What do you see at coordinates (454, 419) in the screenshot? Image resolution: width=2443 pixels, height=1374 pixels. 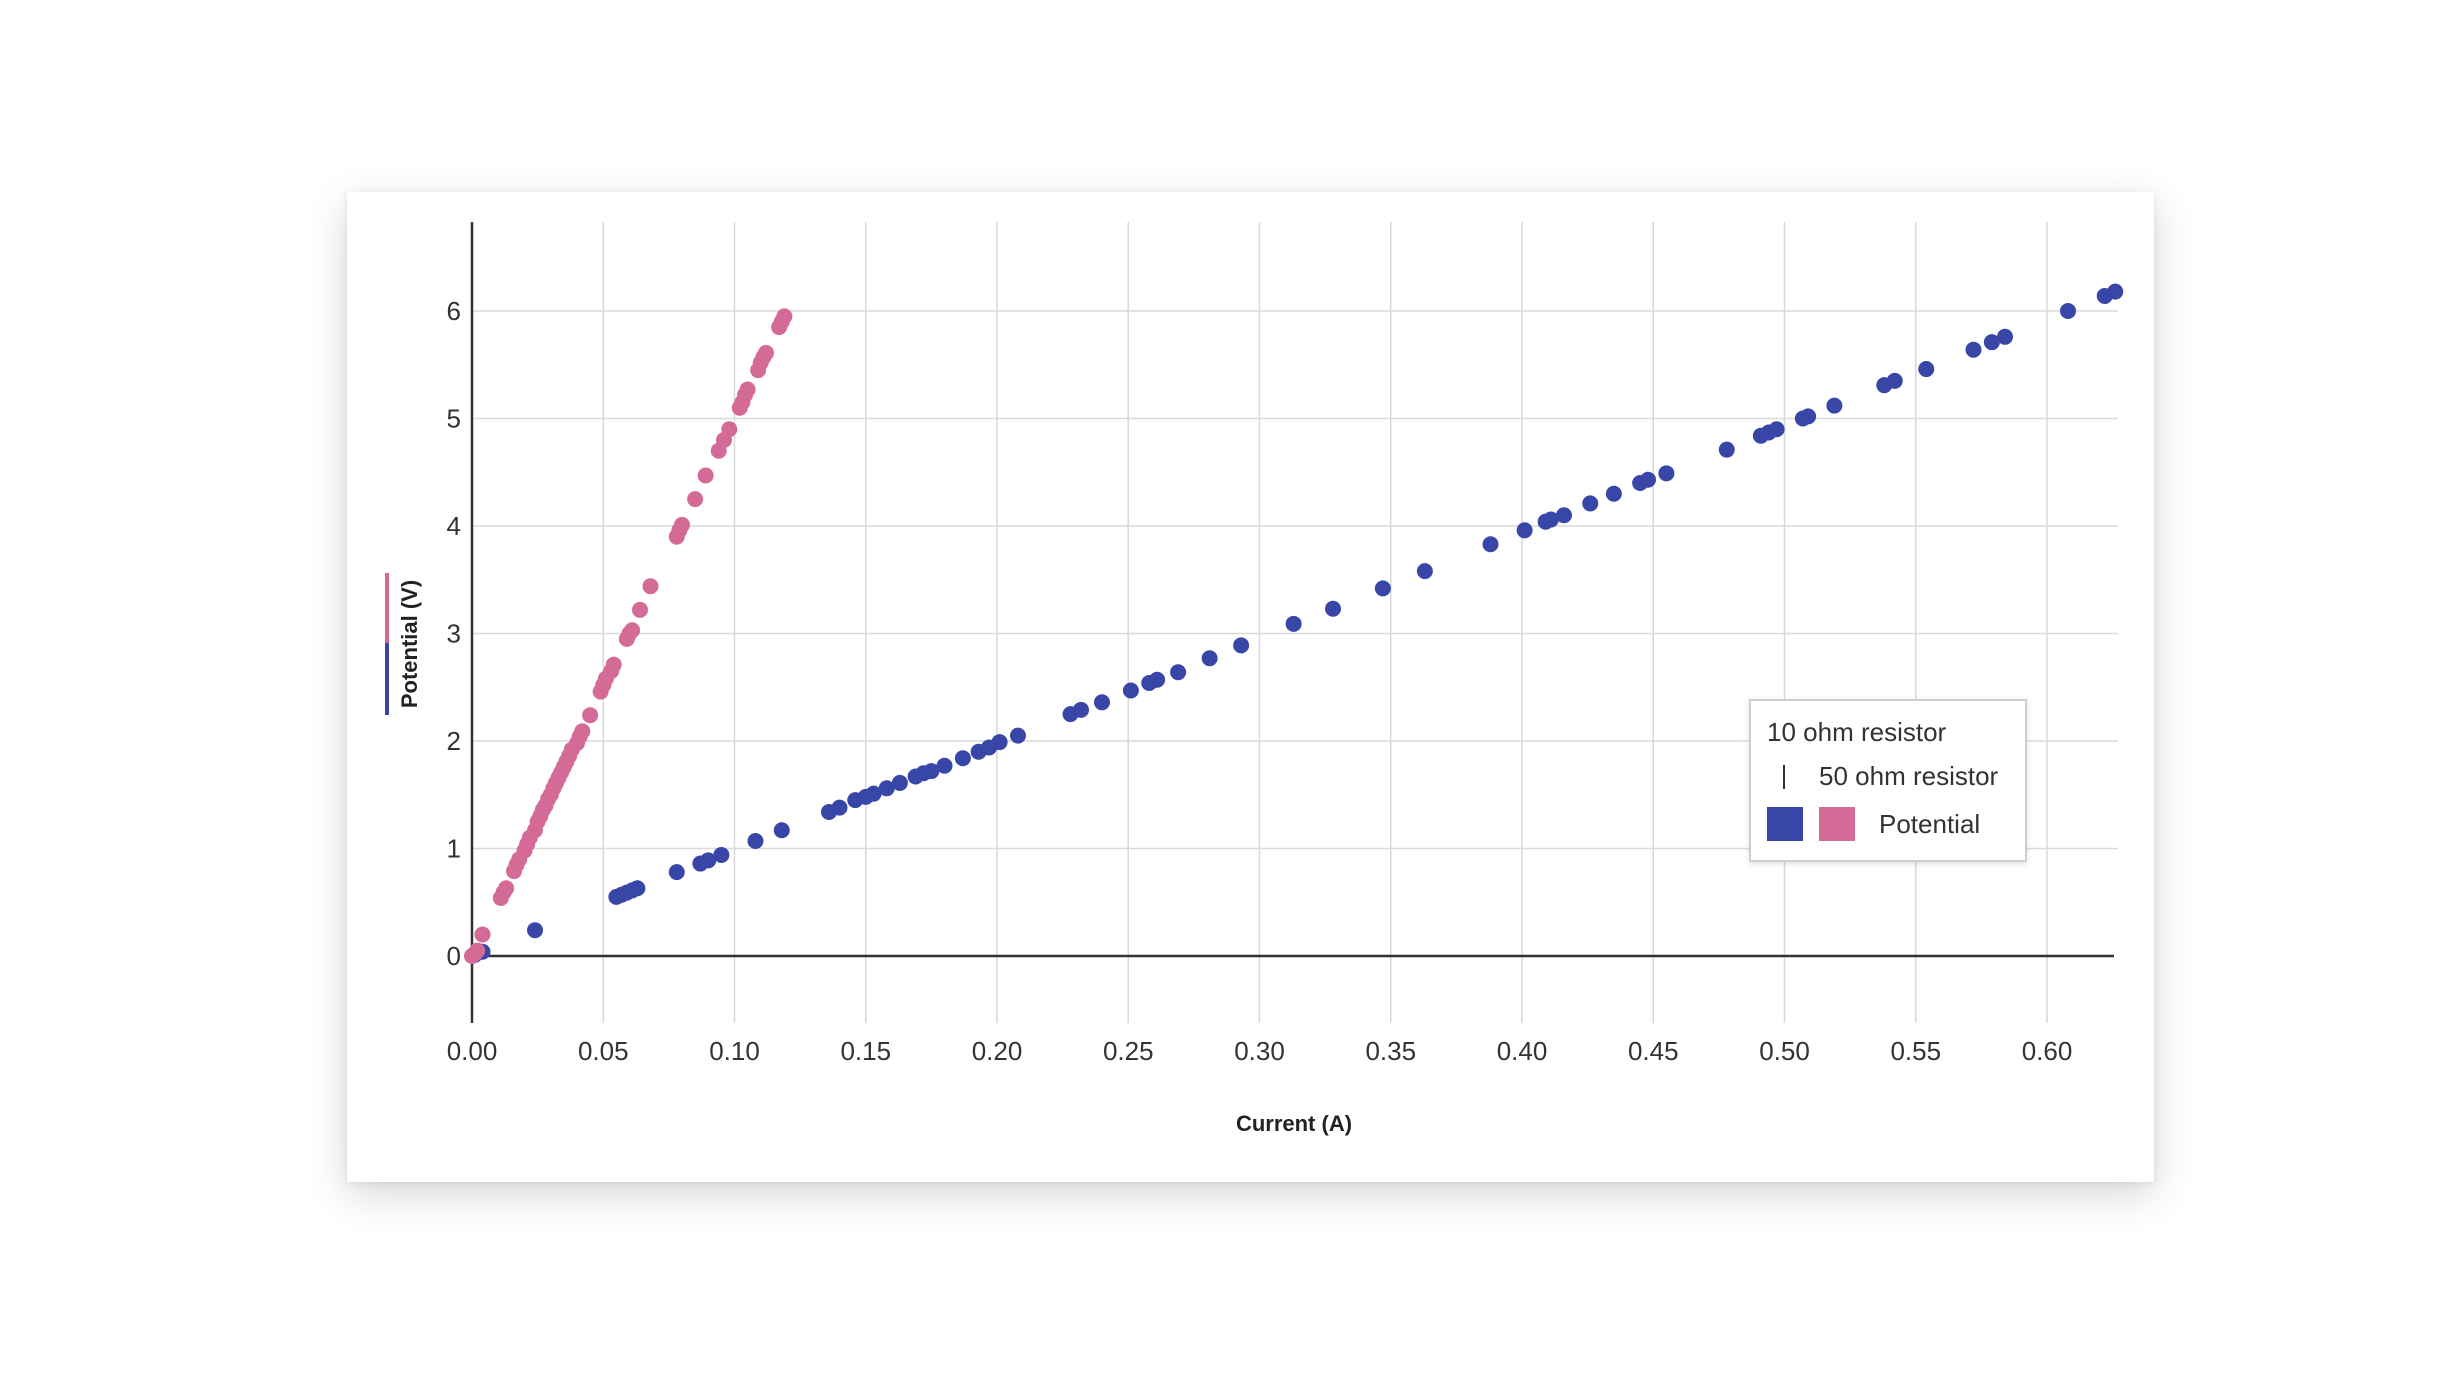 I see `y-tick-label: 5` at bounding box center [454, 419].